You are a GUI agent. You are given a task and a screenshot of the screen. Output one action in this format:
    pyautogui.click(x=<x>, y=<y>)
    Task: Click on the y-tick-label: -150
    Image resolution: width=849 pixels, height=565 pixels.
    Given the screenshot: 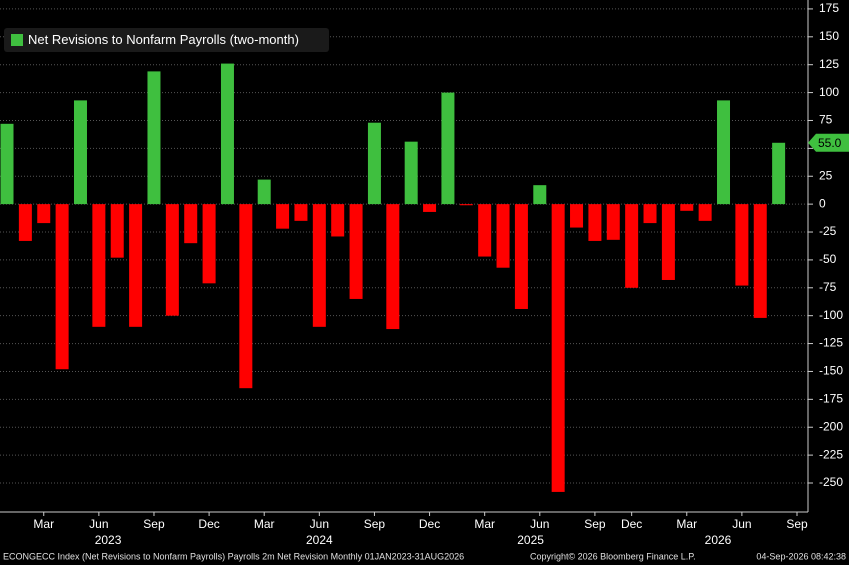 What is the action you would take?
    pyautogui.click(x=831, y=371)
    